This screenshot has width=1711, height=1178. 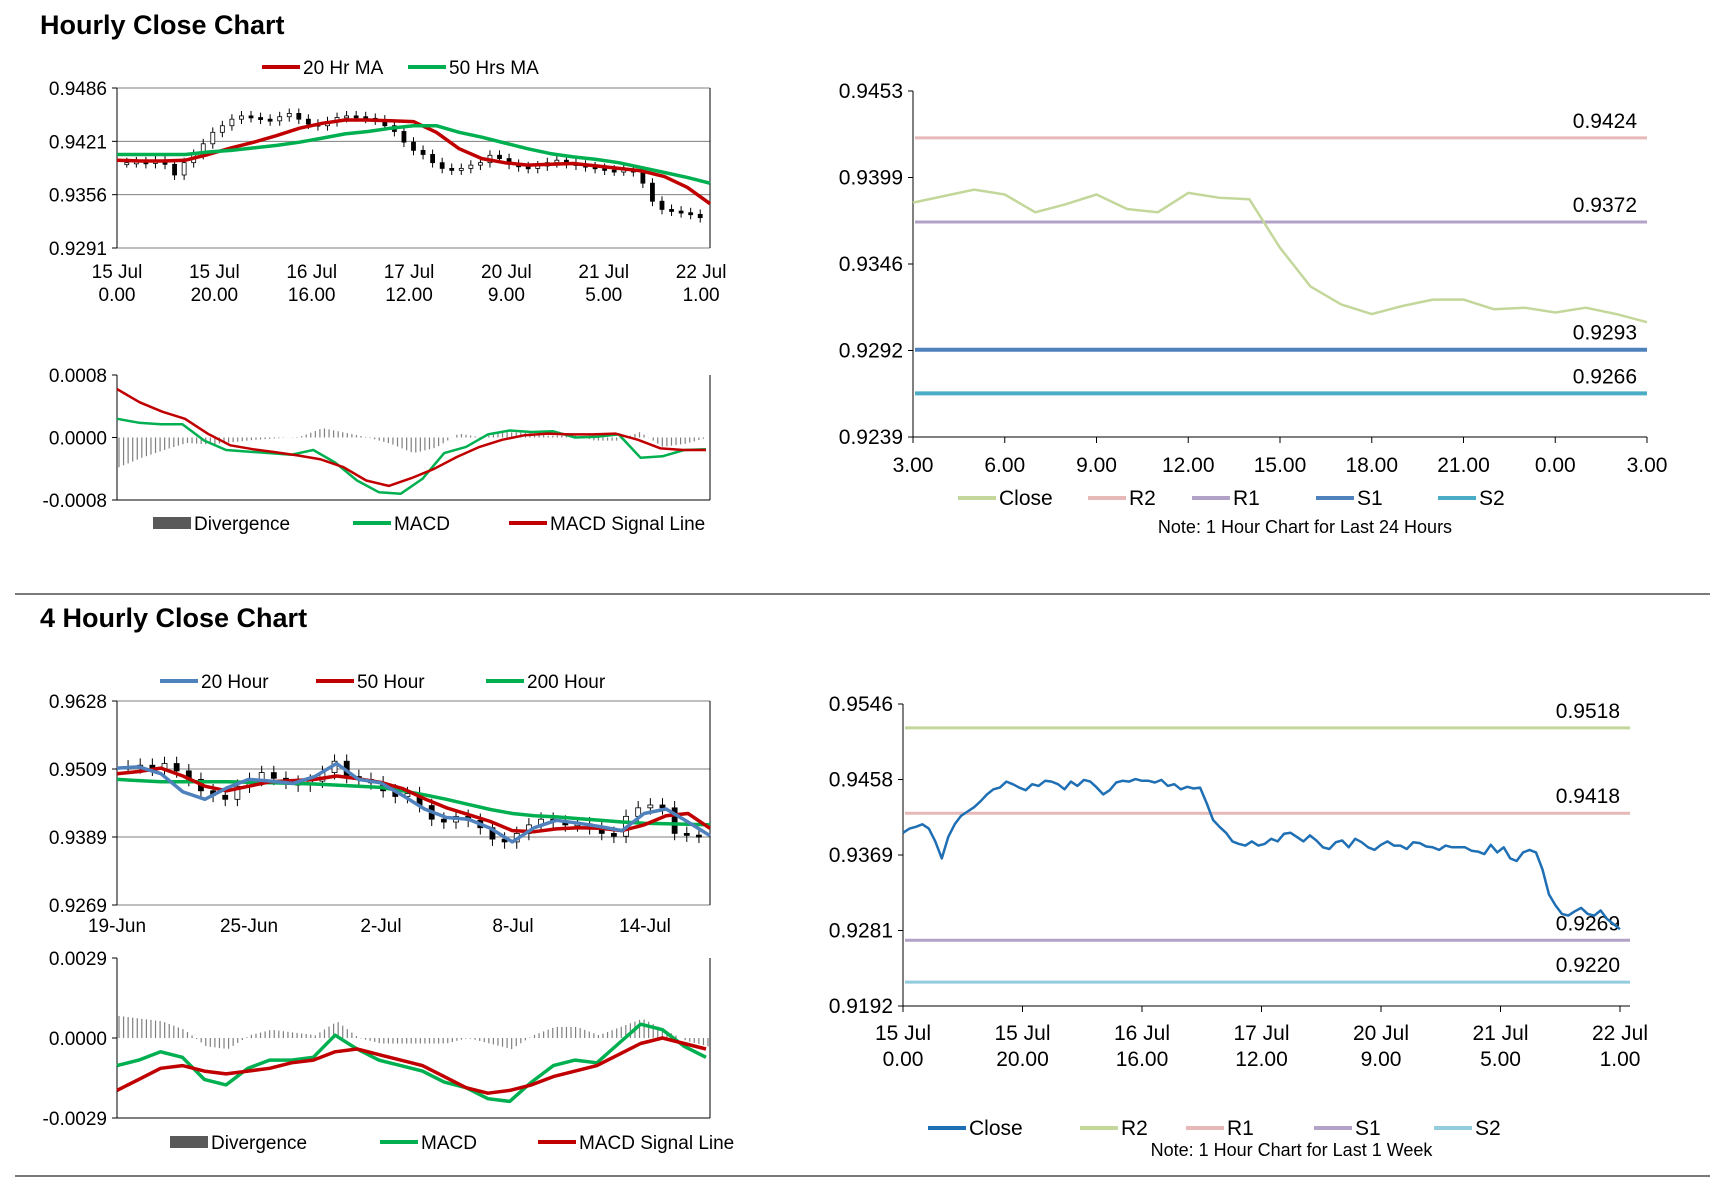 I want to click on section-title-hourly: Hourly Close Chart, so click(x=162, y=25).